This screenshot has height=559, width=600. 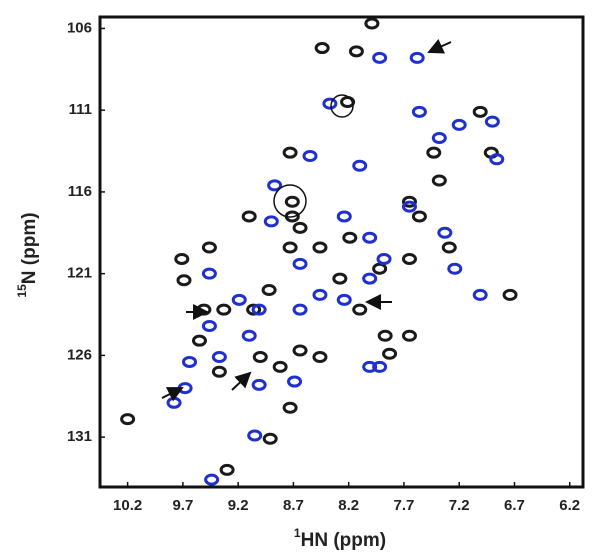 What do you see at coordinates (569, 505) in the screenshot?
I see `x-tick-label: 6.2` at bounding box center [569, 505].